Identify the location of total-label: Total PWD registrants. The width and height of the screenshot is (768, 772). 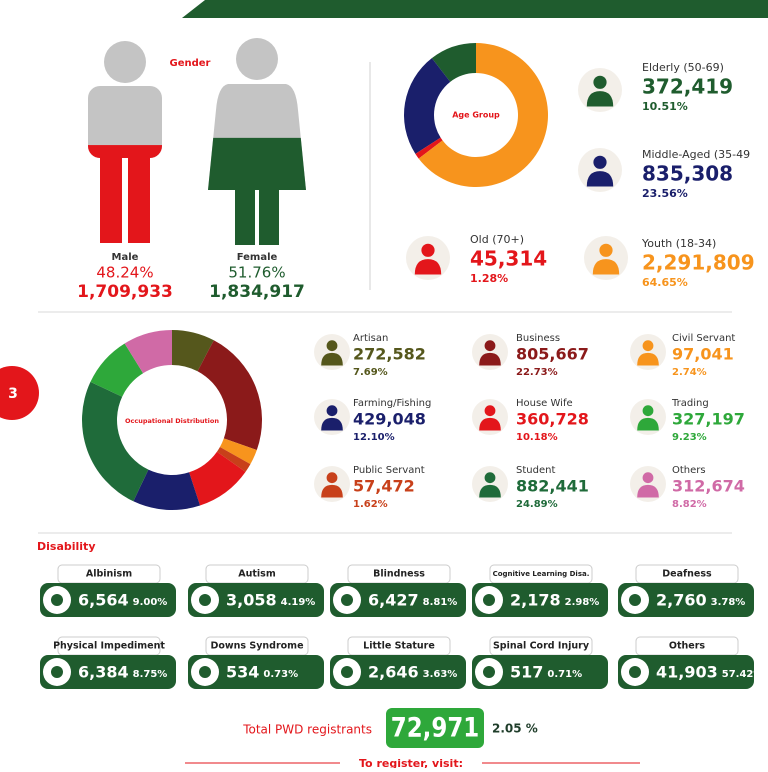
(307, 730).